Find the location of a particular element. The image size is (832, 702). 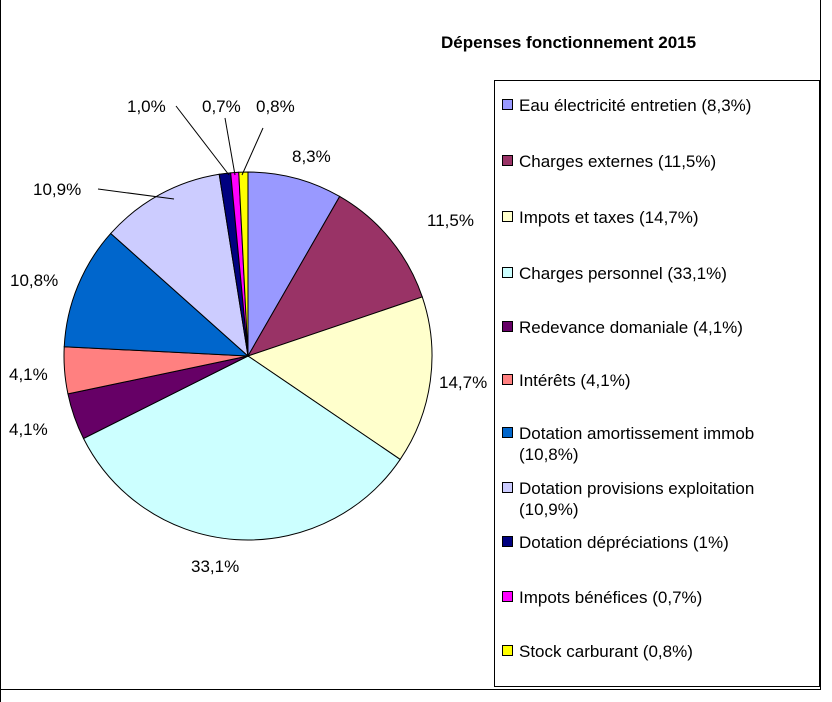

slice-data-label: 8,3% is located at coordinates (311, 156).